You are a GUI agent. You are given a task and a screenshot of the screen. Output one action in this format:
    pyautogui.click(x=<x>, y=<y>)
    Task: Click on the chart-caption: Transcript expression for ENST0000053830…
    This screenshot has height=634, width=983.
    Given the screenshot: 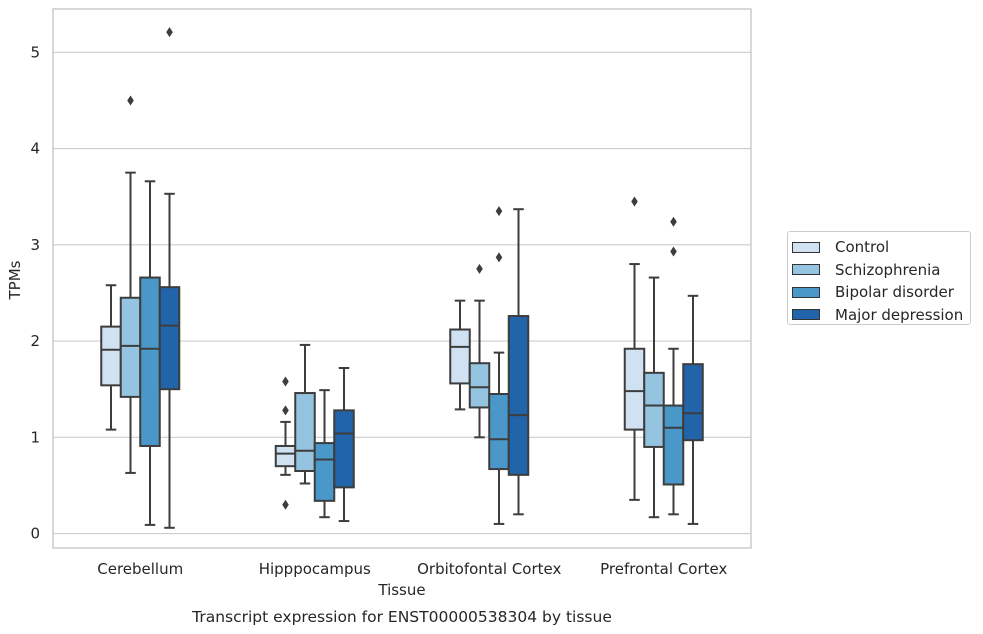 What is the action you would take?
    pyautogui.click(x=401, y=617)
    